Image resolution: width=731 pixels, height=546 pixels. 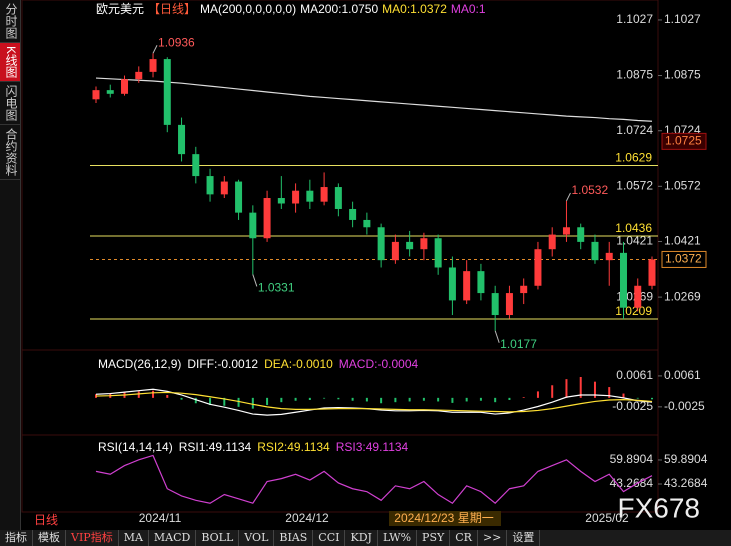 I want to click on cursor-date-bg, so click(x=445, y=518).